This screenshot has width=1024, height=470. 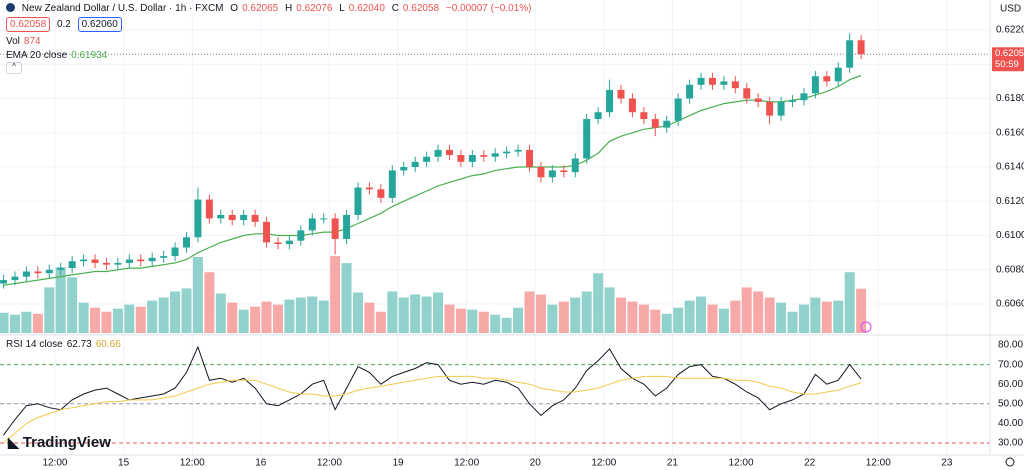 I want to click on ohlc-key: O, so click(x=234, y=8).